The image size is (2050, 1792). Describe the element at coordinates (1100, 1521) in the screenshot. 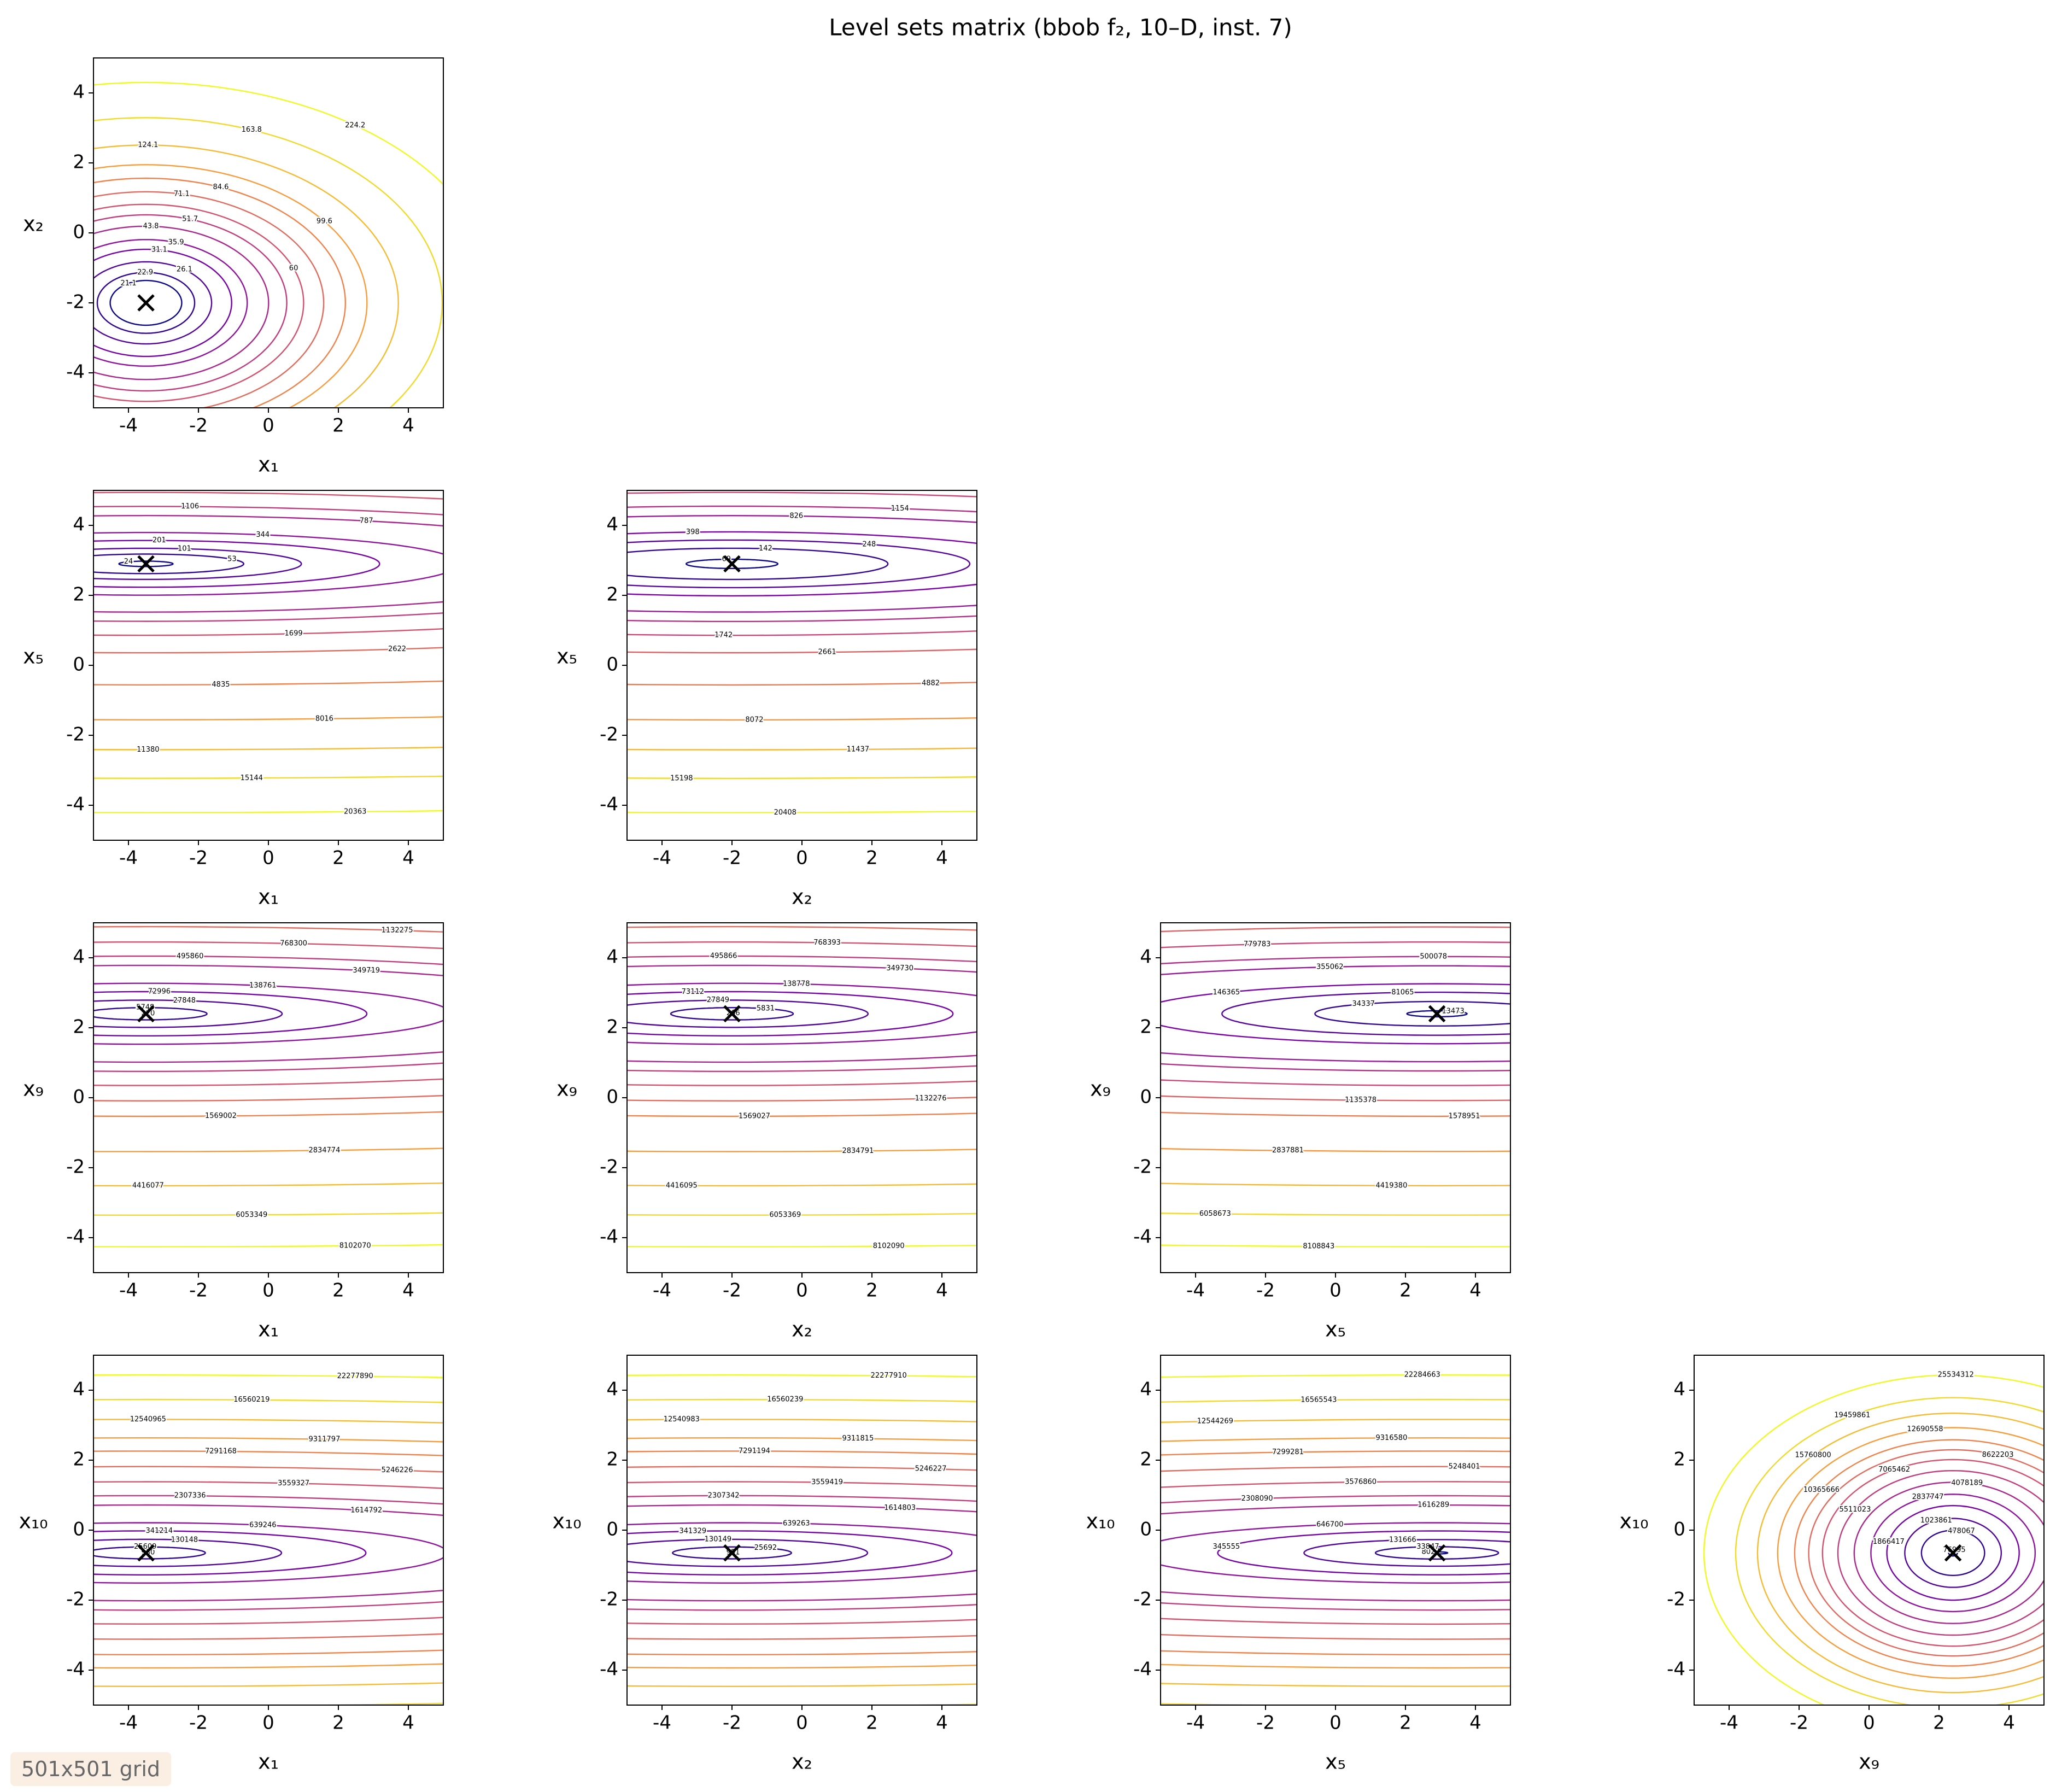

I see `y-axis-label: x₁₀` at that location.